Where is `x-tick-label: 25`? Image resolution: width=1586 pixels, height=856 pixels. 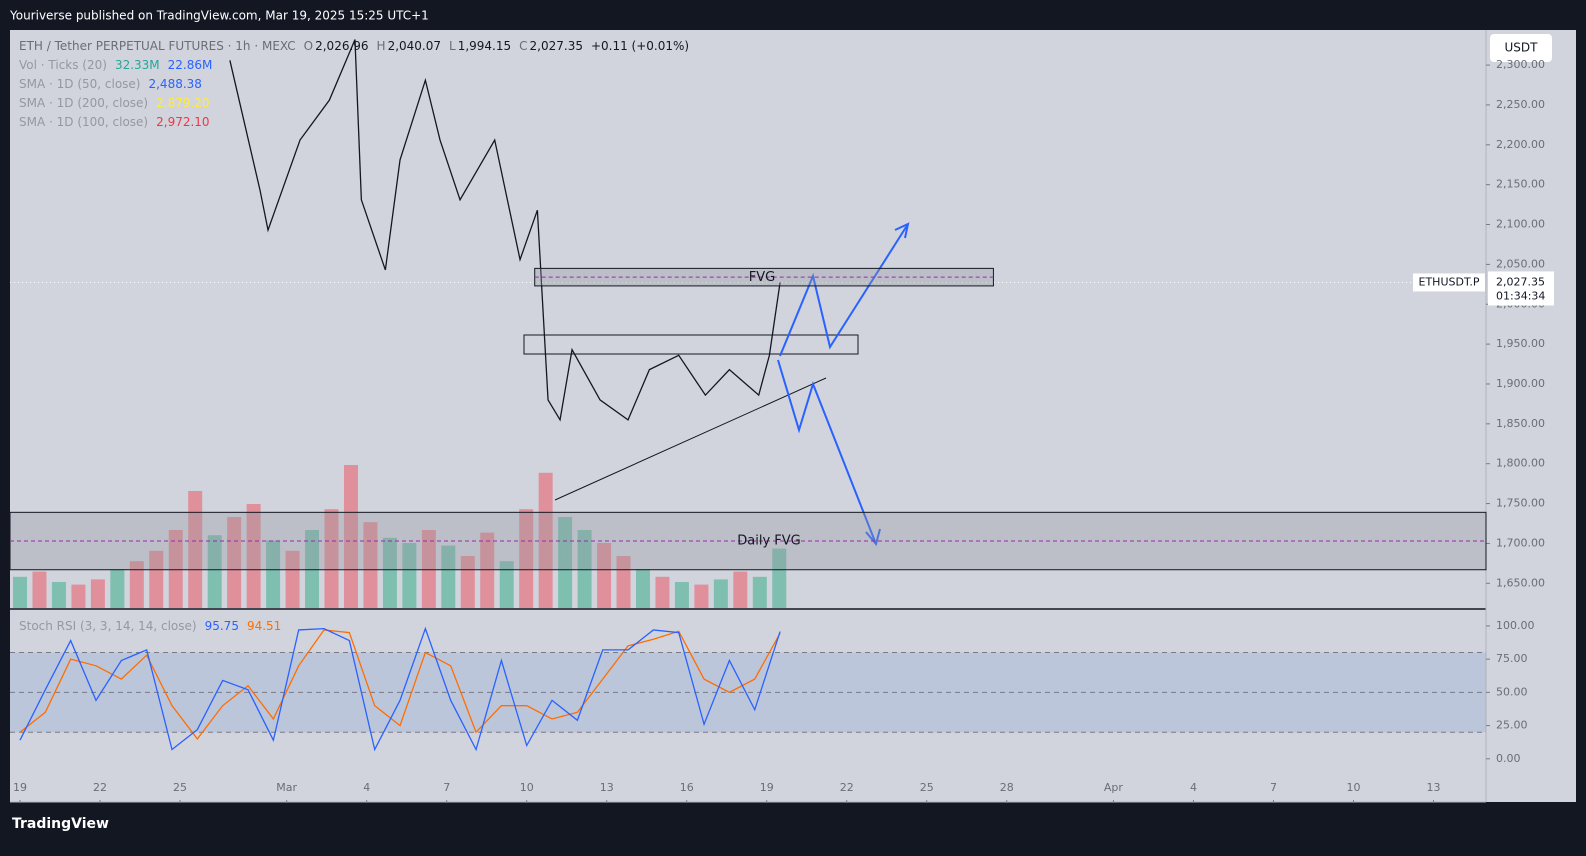
x-tick-label: 25 is located at coordinates (180, 787).